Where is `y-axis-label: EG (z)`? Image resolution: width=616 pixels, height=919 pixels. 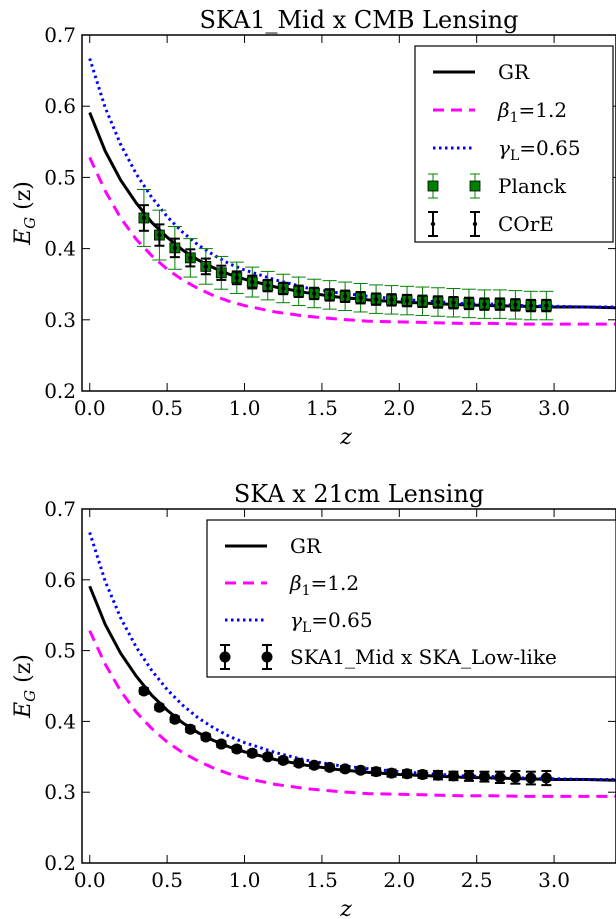 y-axis-label: EG (z) is located at coordinates (25, 213).